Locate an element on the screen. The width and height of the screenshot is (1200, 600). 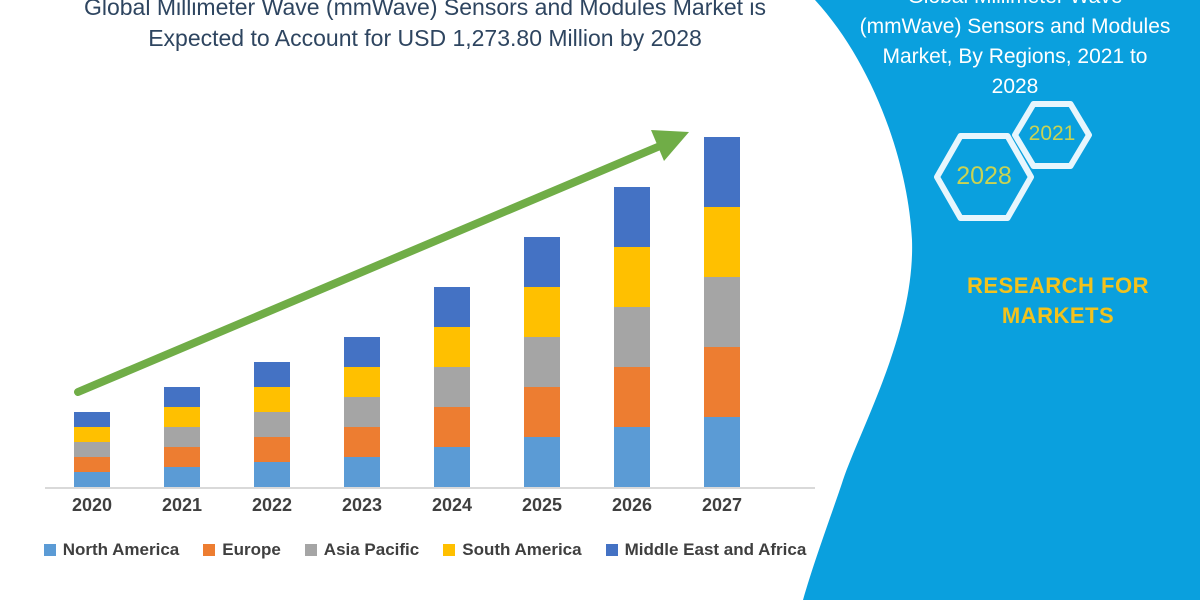
bar-segment-2023-asia-pacific is located at coordinates (362, 412).